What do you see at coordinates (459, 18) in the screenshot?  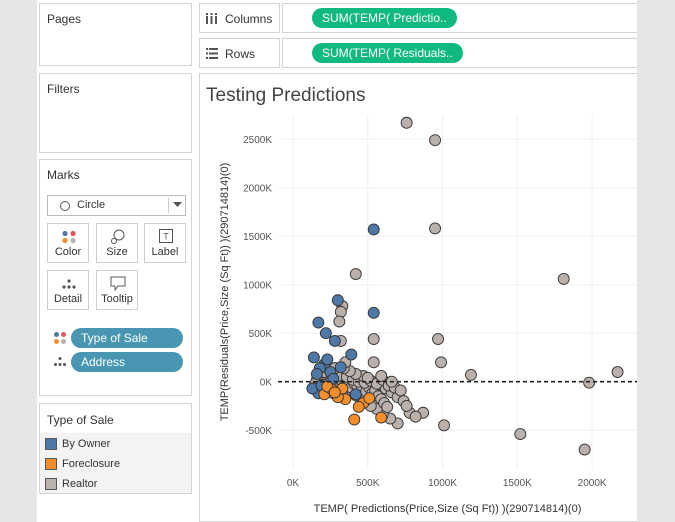 I see `columns-shelf: SUM(TEMP( Predictio..` at bounding box center [459, 18].